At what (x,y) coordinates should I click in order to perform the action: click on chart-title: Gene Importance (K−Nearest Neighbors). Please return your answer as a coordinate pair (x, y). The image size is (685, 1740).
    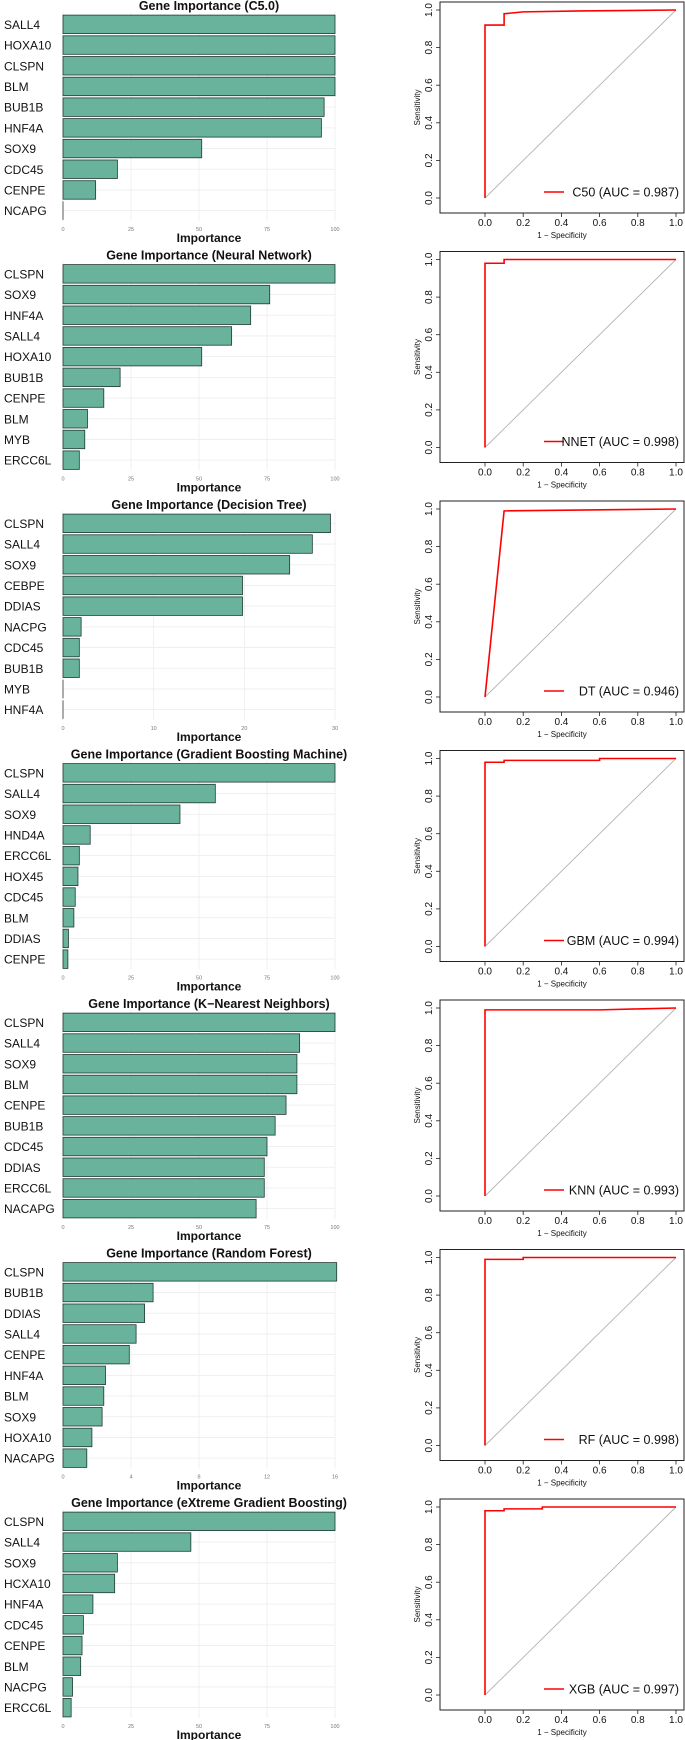
    Looking at the image, I should click on (208, 1004).